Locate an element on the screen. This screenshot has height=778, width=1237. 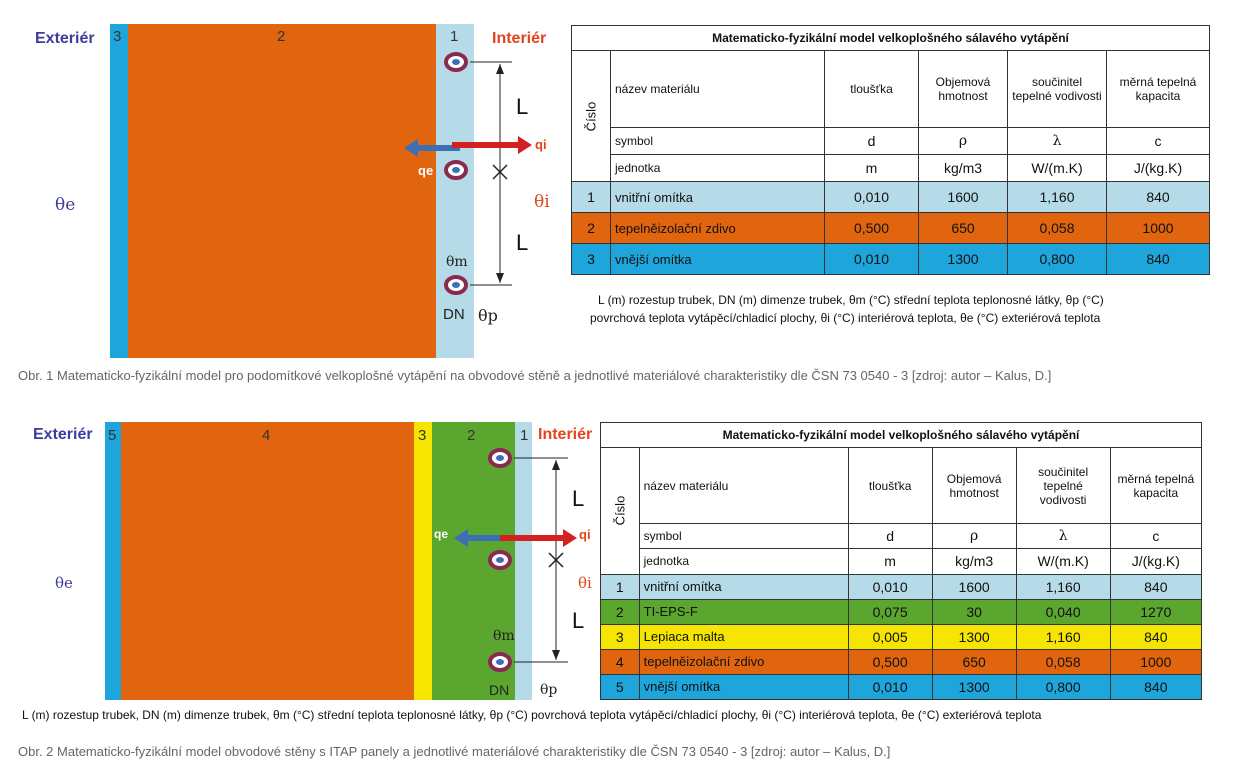
unit-capacity: J/(kg.K) is located at coordinates (1156, 561).